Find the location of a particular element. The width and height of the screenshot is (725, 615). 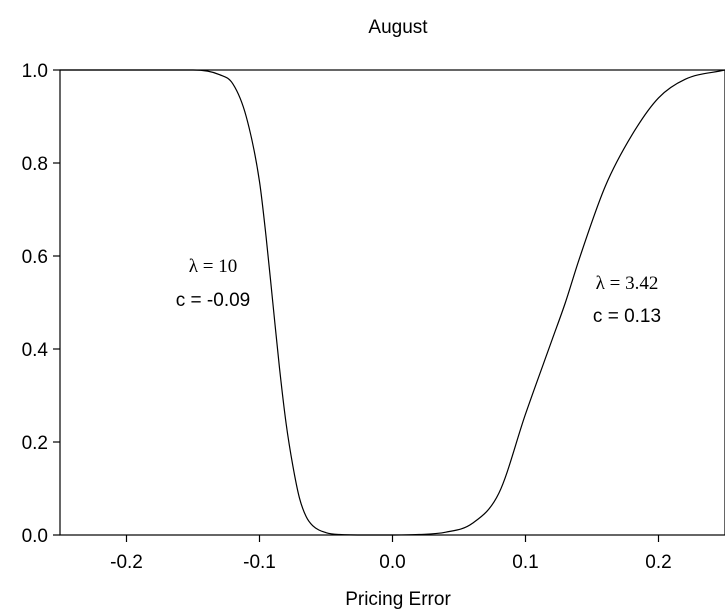

x-tick-label: 0.0 is located at coordinates (392, 562).